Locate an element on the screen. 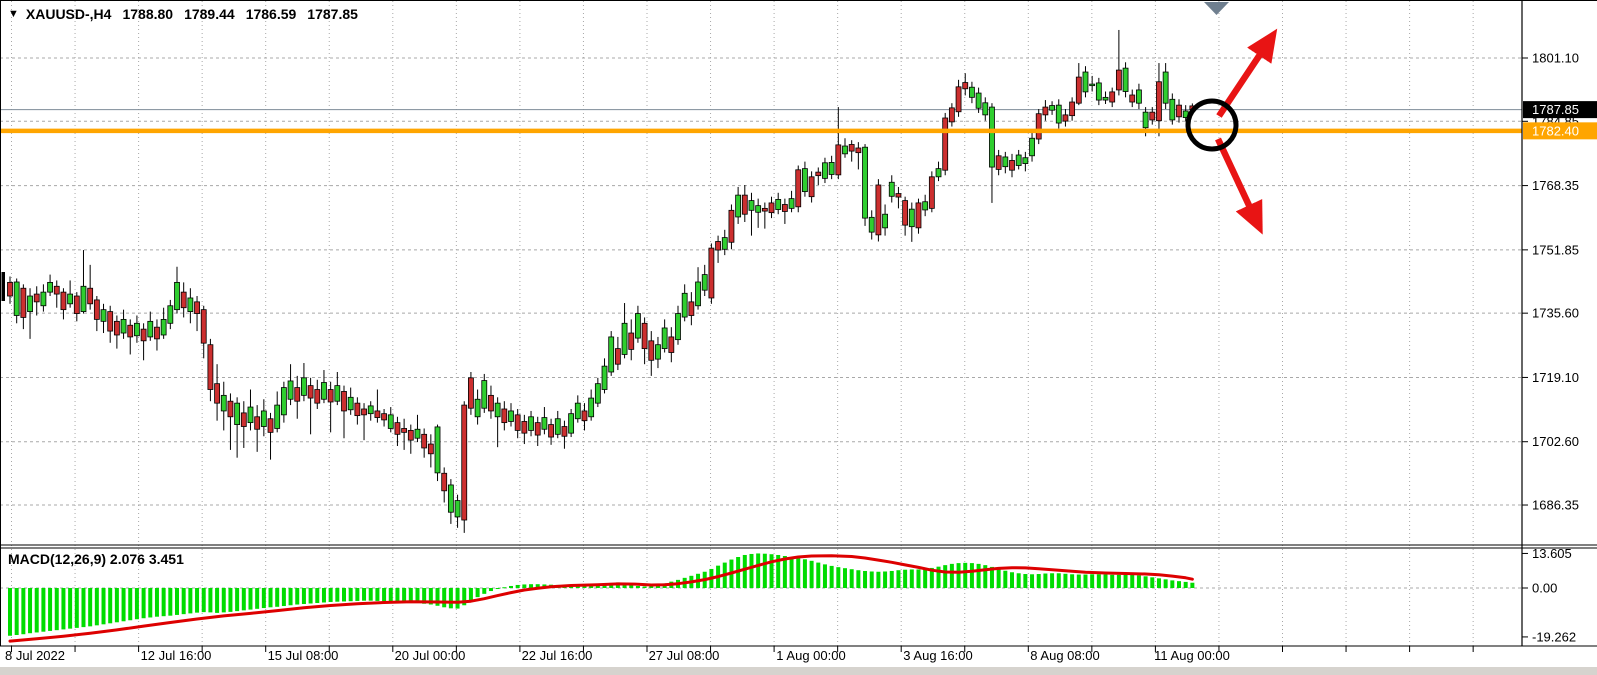  current-price-badge is located at coordinates (1560, 110).